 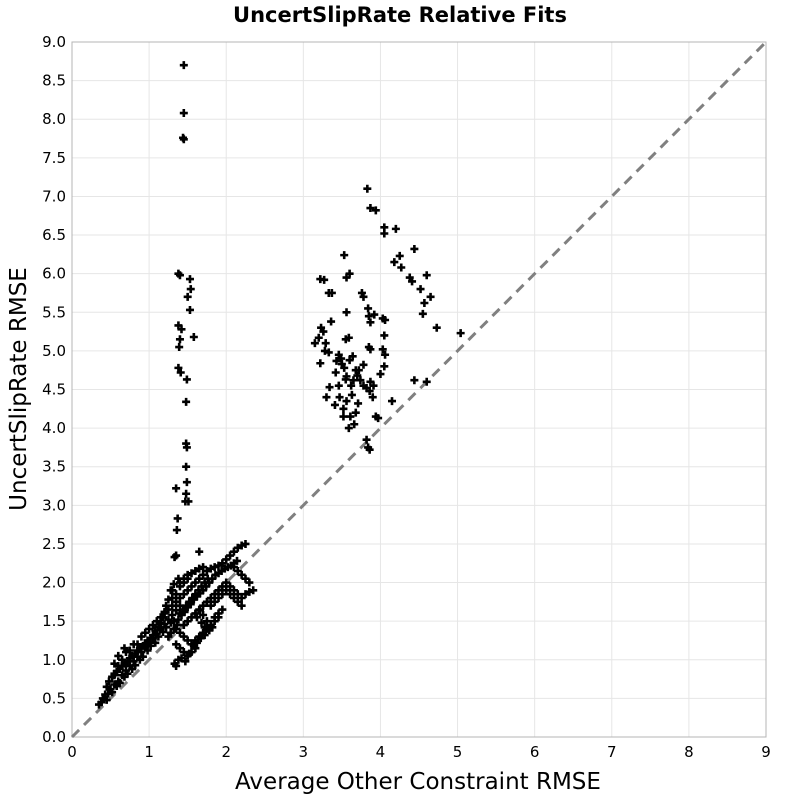 I want to click on y-tick-label: 3.0, so click(x=54, y=505).